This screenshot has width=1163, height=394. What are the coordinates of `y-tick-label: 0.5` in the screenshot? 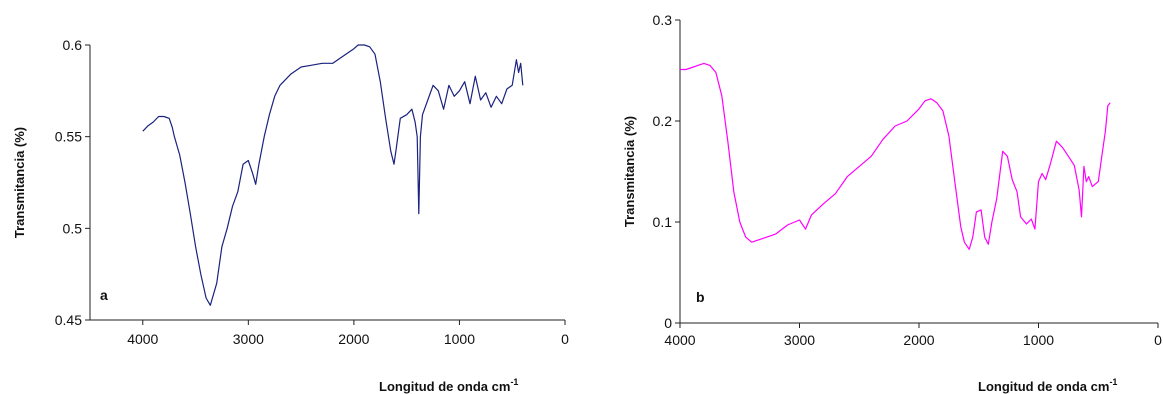 It's located at (73, 228).